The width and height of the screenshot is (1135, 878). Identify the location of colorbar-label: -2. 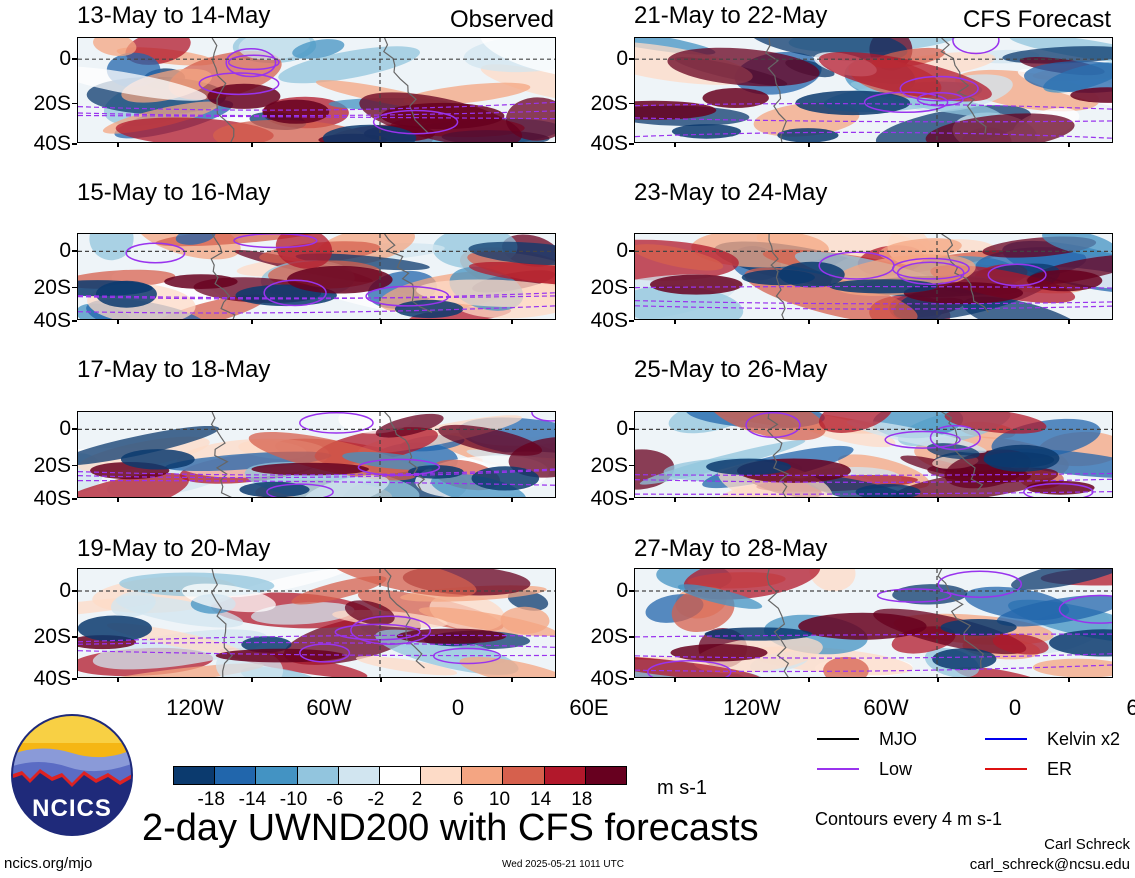
(376, 799).